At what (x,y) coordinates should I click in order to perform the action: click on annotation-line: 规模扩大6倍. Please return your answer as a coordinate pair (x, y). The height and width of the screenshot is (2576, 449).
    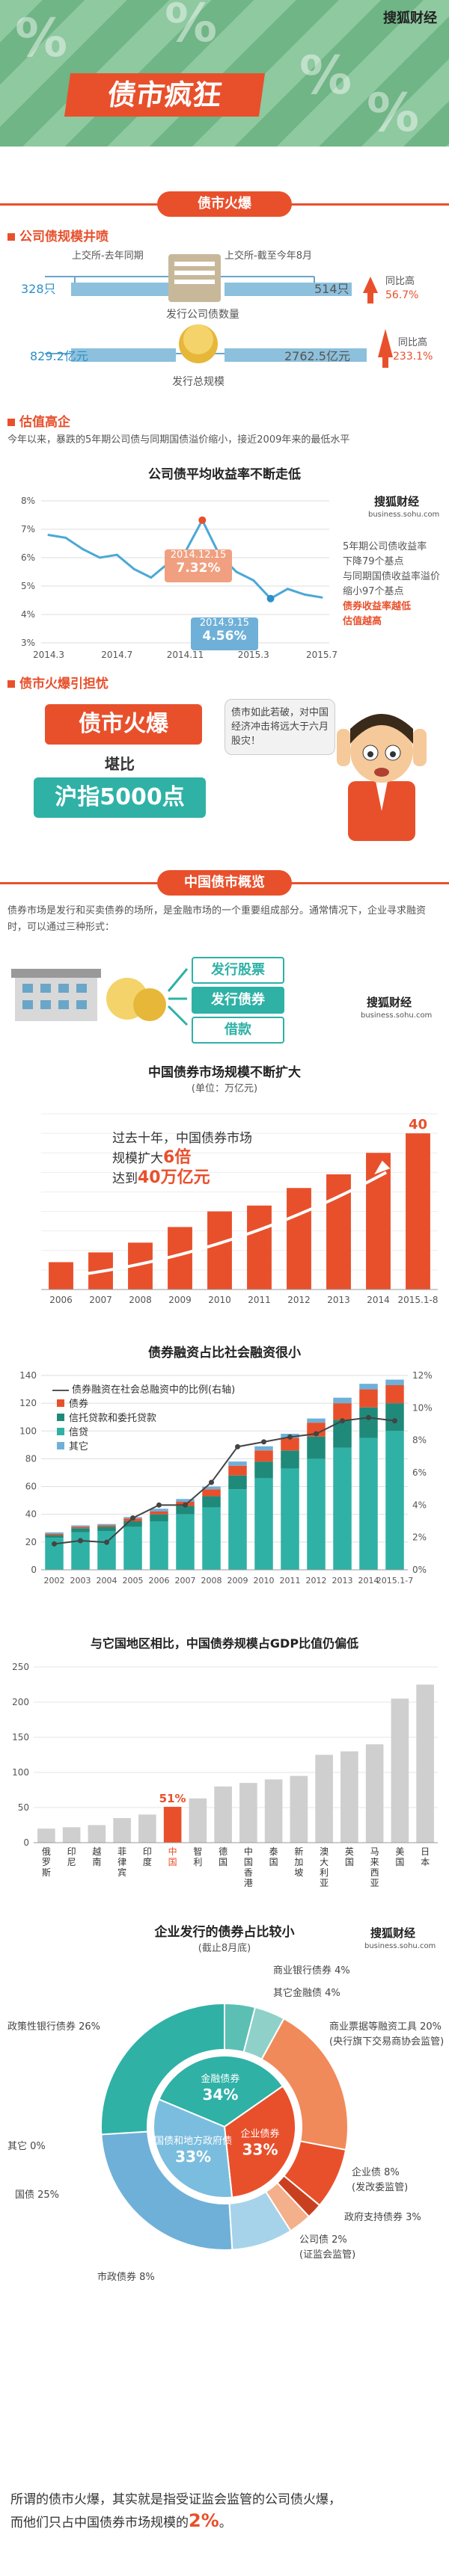
    Looking at the image, I should click on (182, 1158).